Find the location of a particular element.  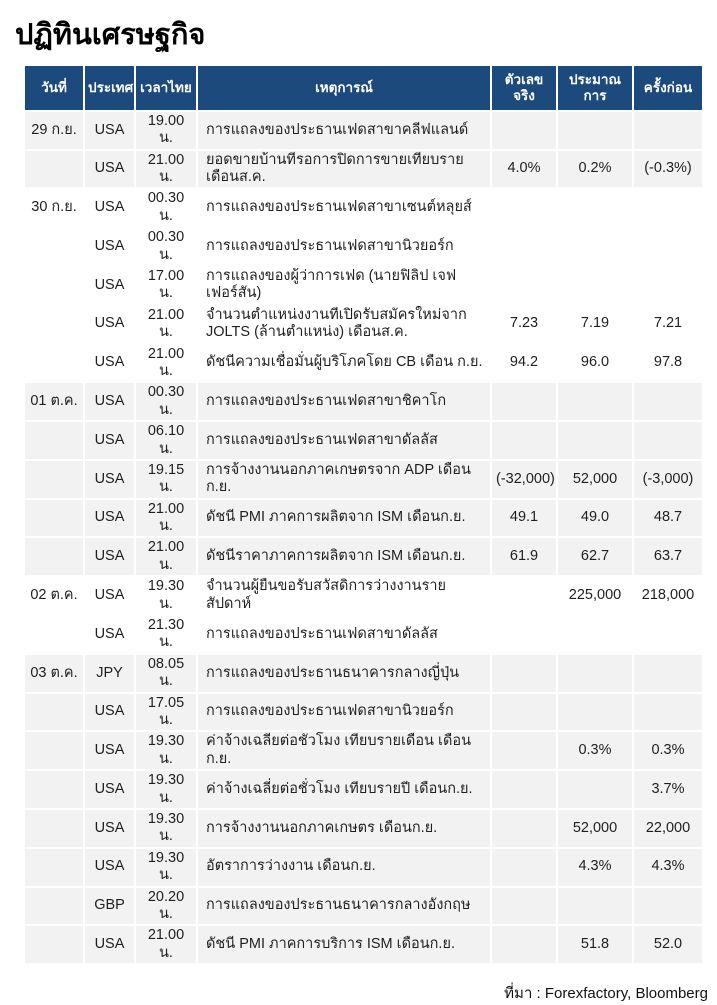

source-note: ที่มา : Forexfactory, Bloomberg is located at coordinates (606, 994).